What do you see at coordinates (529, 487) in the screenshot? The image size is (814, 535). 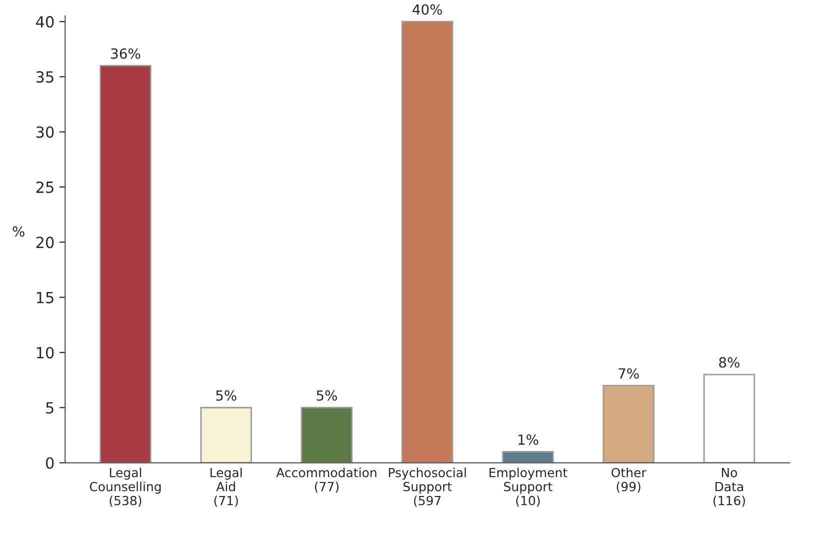 I see `x-tick-label: Employment Support (10)` at bounding box center [529, 487].